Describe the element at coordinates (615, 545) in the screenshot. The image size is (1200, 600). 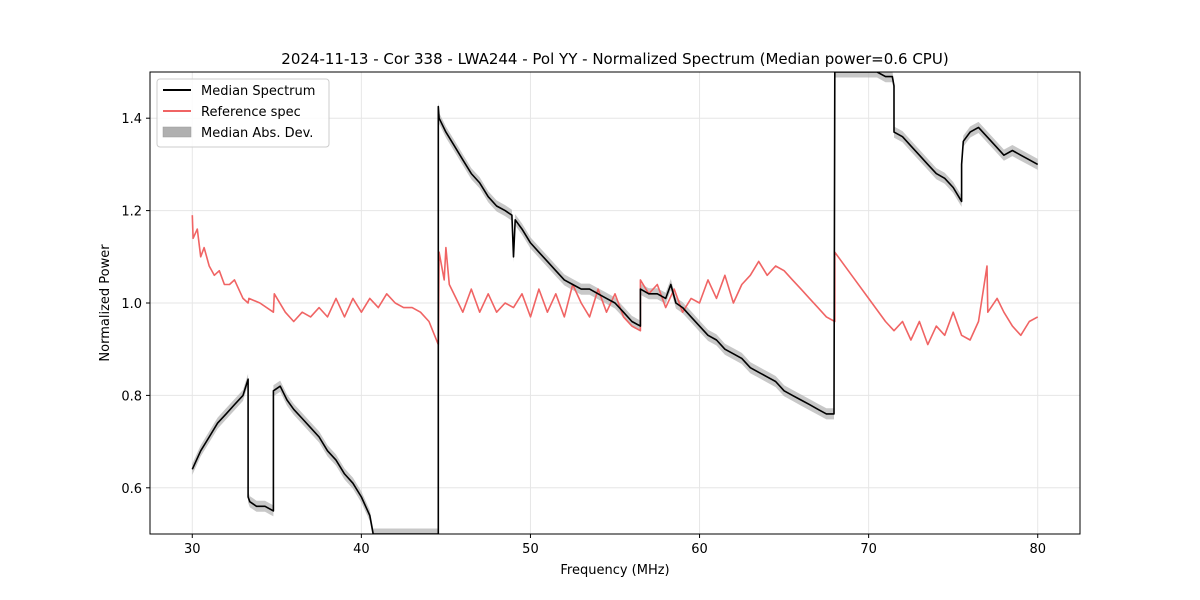
I see `x-axis-ticks: 30 40 50 60 70 80` at that location.